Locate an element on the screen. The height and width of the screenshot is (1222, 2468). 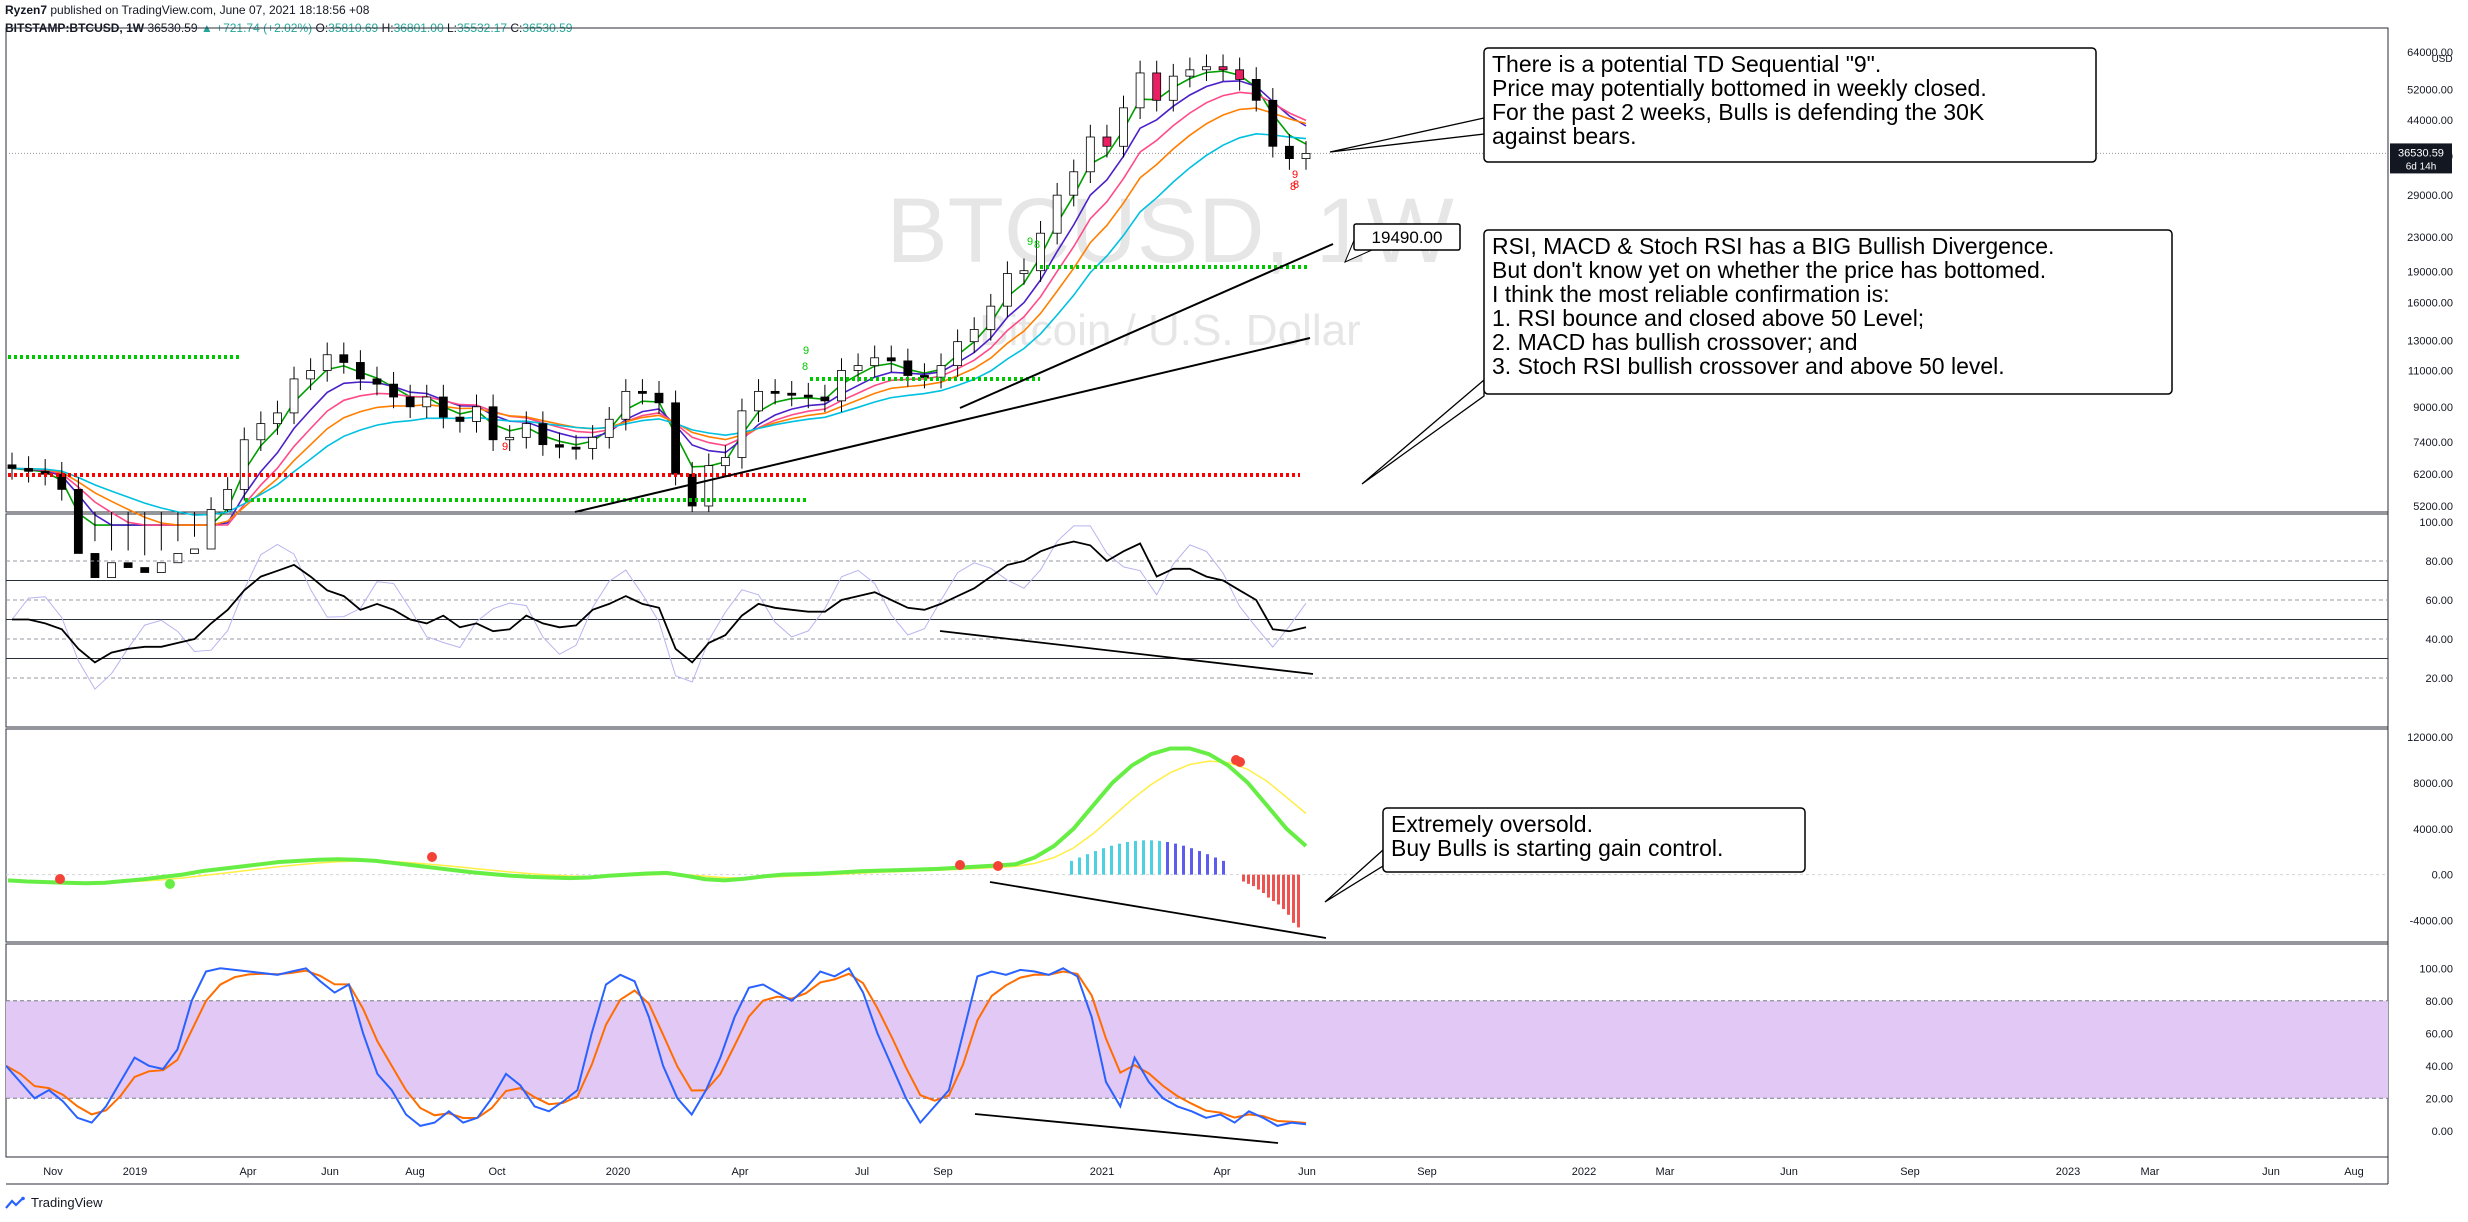
time-tick-label: 2022 is located at coordinates (1584, 1172).